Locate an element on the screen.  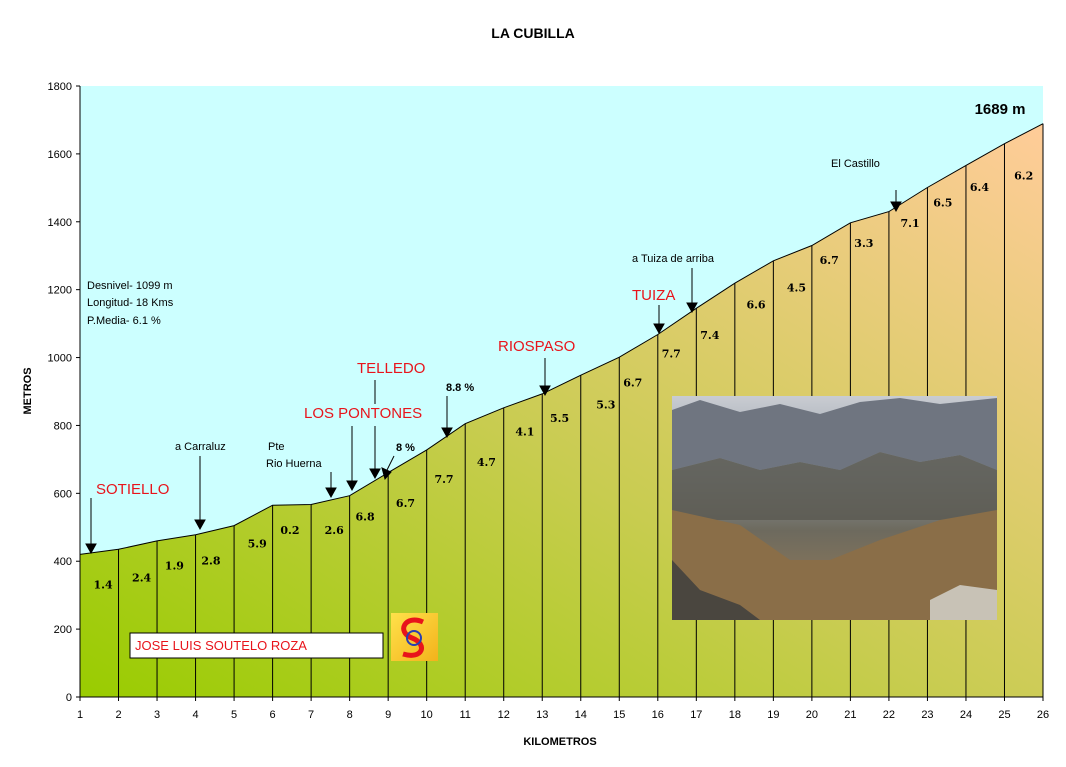
x-tick-label: 13 is located at coordinates (542, 715).